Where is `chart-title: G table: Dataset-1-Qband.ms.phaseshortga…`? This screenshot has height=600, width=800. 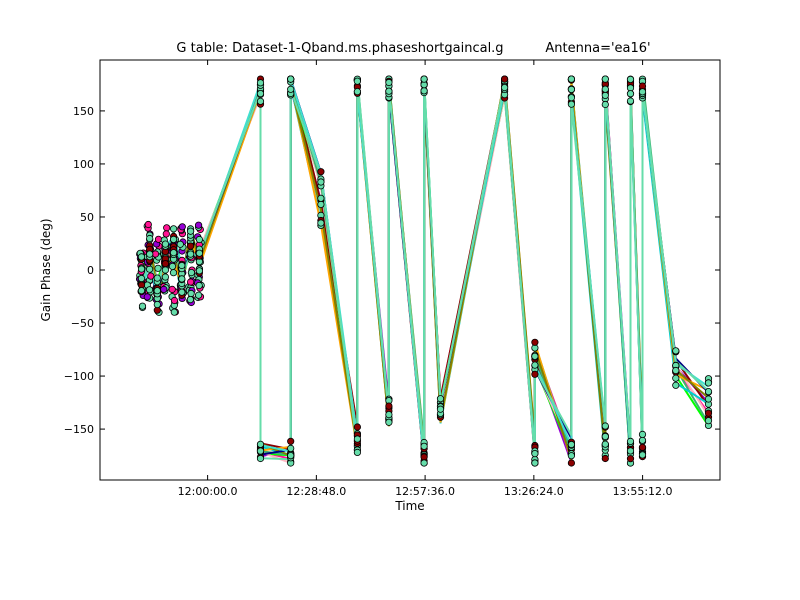 chart-title: G table: Dataset-1-Qband.ms.phaseshortga… is located at coordinates (339, 48).